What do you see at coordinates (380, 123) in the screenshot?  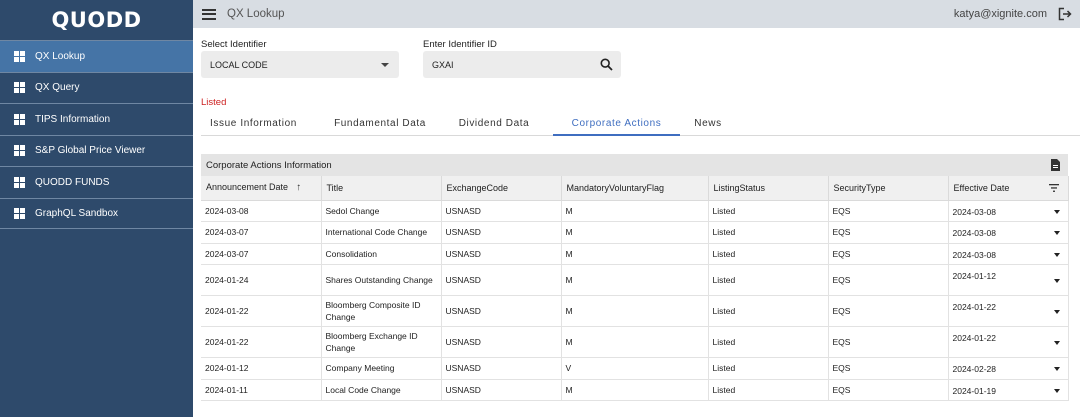 I see `tab-fundamental-data: Fundamental Data` at bounding box center [380, 123].